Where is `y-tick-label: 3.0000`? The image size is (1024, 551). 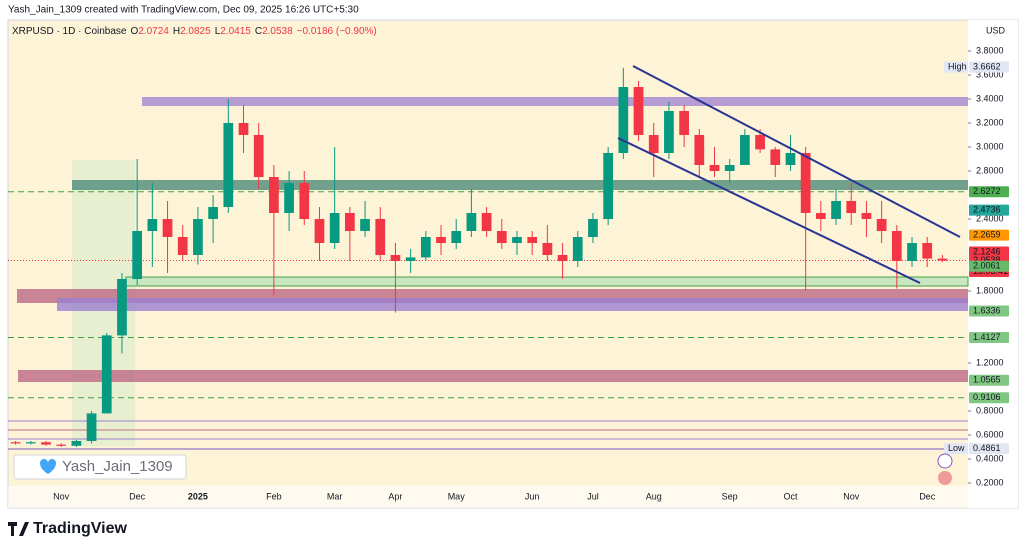 y-tick-label: 3.0000 is located at coordinates (990, 146).